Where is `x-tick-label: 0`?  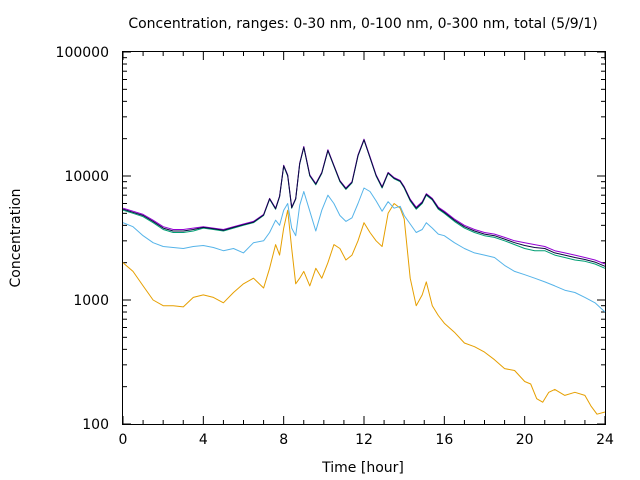
x-tick-label: 0 is located at coordinates (123, 440).